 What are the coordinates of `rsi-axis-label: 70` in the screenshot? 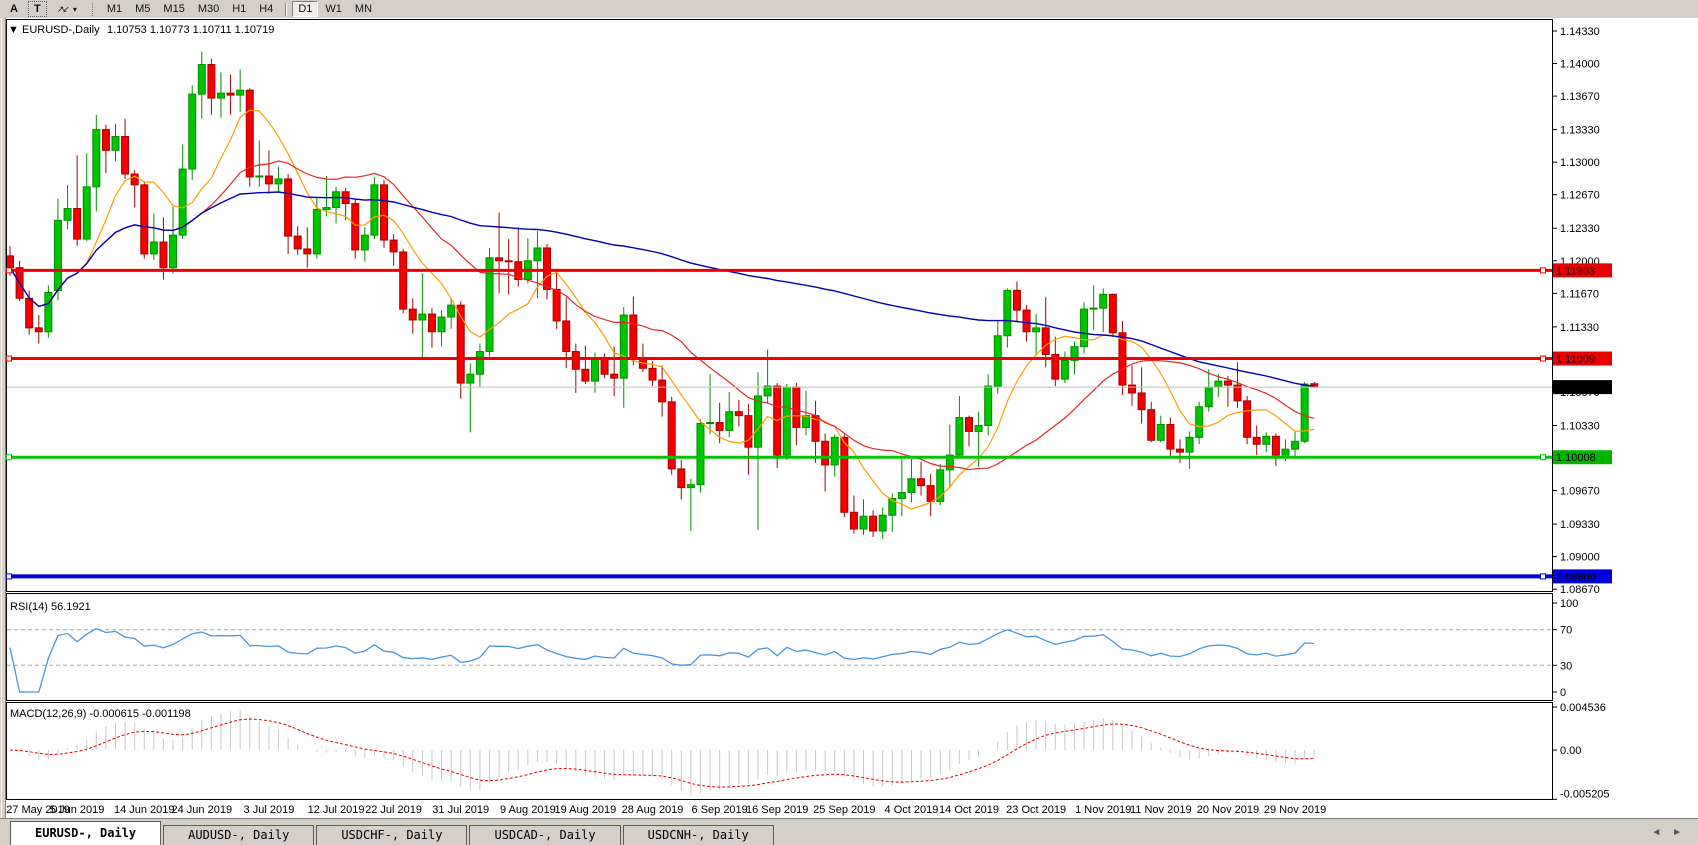 It's located at (1566, 631).